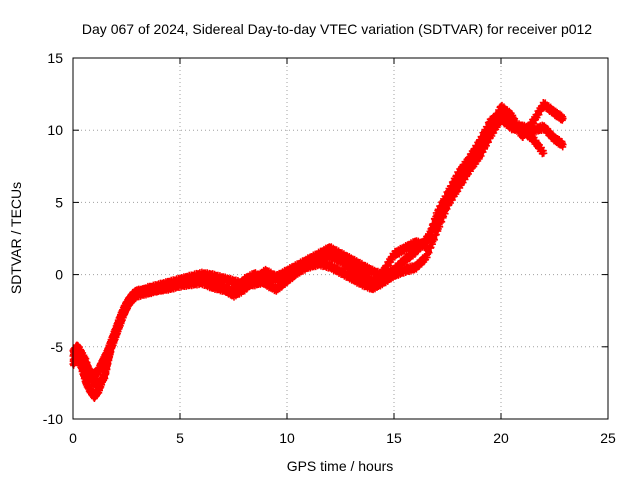 The width and height of the screenshot is (640, 485). I want to click on x-tick-label: 5, so click(180, 438).